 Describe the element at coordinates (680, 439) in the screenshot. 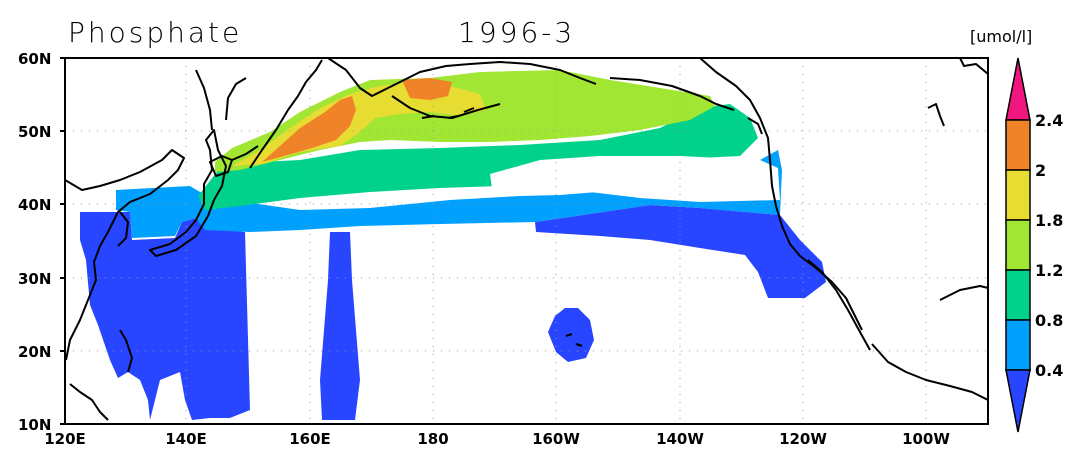

I see `lon-tick-140w: 140W` at that location.